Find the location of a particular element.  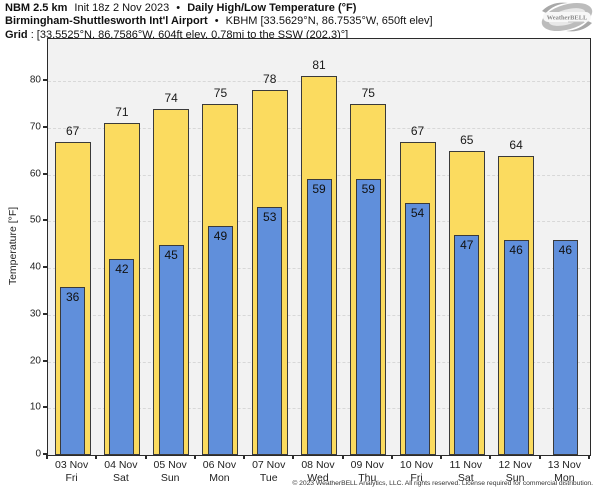

x-tick-label: 05 Nov Sun is located at coordinates (170, 472).